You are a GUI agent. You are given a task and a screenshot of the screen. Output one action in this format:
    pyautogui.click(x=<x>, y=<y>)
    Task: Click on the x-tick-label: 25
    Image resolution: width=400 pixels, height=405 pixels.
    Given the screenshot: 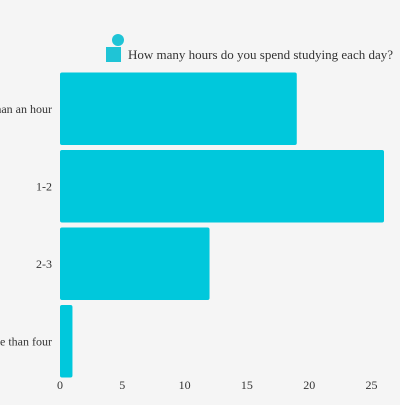 What is the action you would take?
    pyautogui.click(x=372, y=385)
    